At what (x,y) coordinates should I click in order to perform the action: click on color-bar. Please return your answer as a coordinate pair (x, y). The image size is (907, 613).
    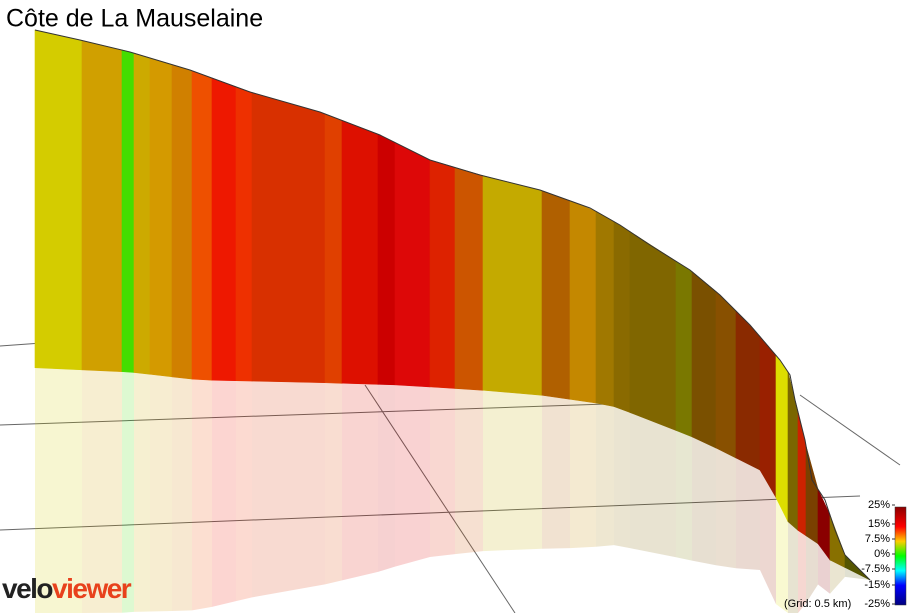
    Looking at the image, I should click on (900, 556).